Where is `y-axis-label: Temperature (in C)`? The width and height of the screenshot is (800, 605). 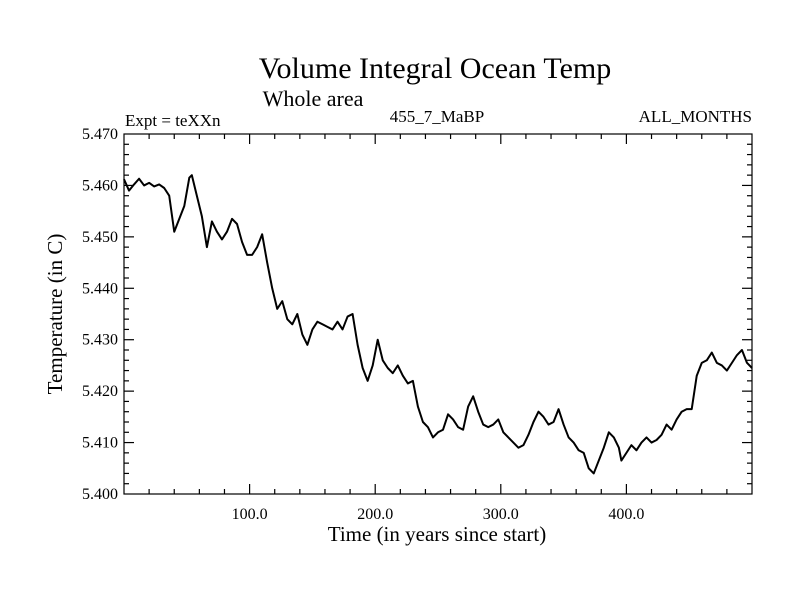
y-axis-label: Temperature (in C) is located at coordinates (55, 314).